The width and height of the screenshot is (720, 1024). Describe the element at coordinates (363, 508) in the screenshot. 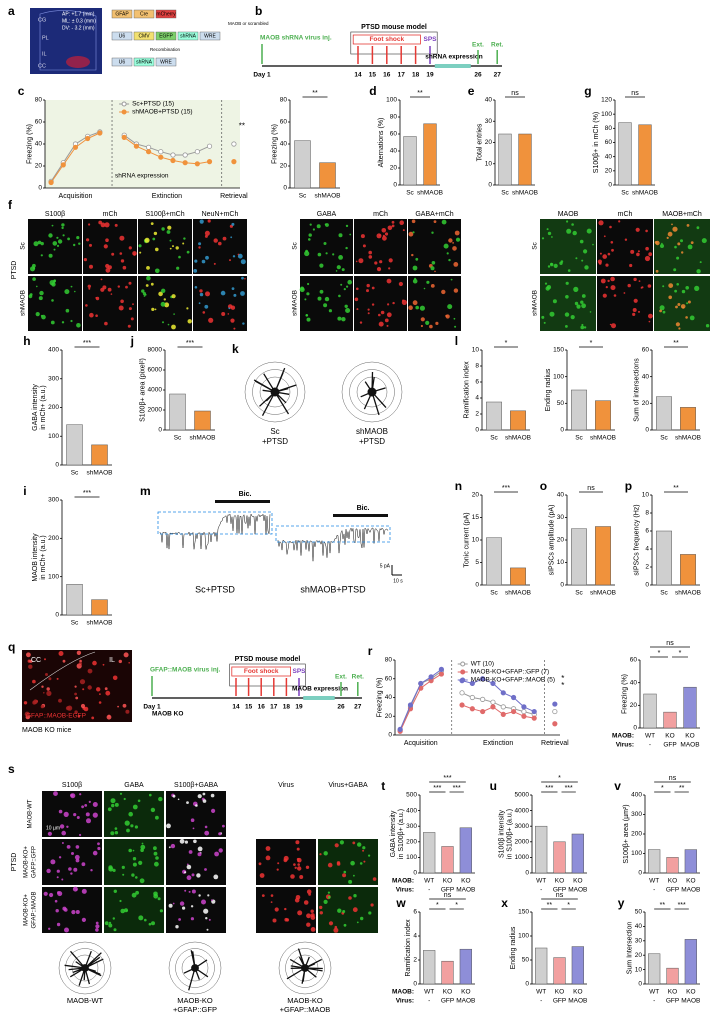

I see `label: Bic.` at that location.